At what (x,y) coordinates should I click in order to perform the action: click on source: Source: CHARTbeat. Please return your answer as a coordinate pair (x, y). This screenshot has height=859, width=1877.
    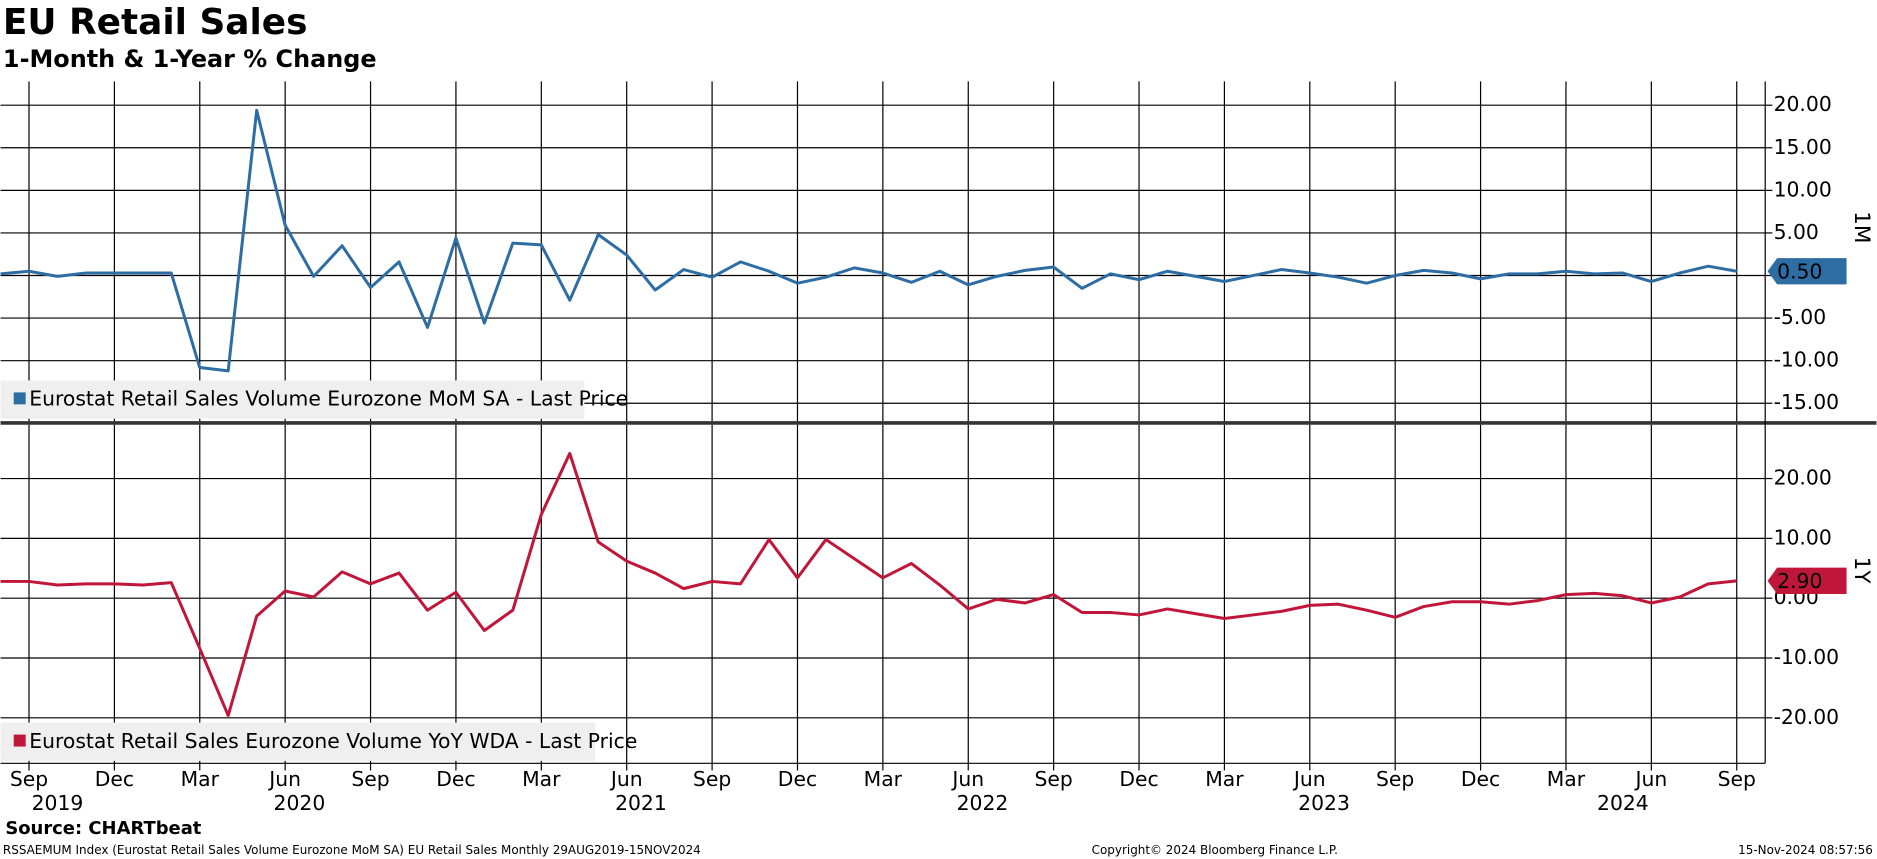
    Looking at the image, I should click on (103, 828).